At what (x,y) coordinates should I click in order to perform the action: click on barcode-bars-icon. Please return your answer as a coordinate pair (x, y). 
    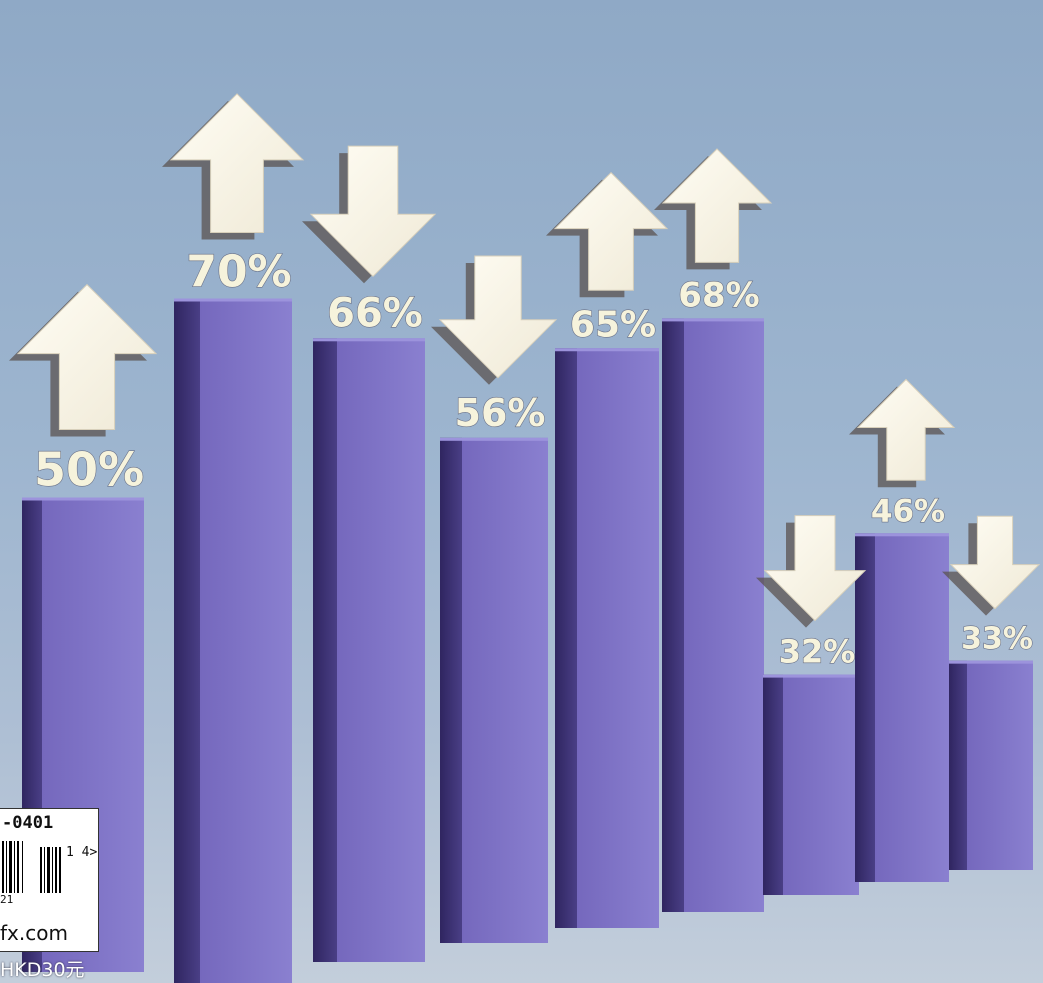
    Looking at the image, I should click on (31, 867).